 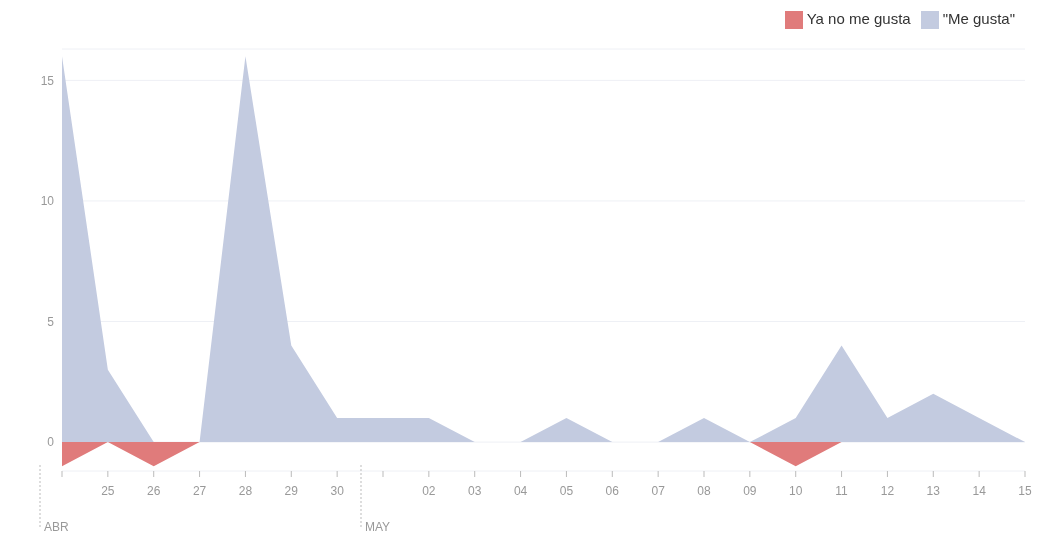 I want to click on x-tick-label: 15, so click(x=1025, y=491).